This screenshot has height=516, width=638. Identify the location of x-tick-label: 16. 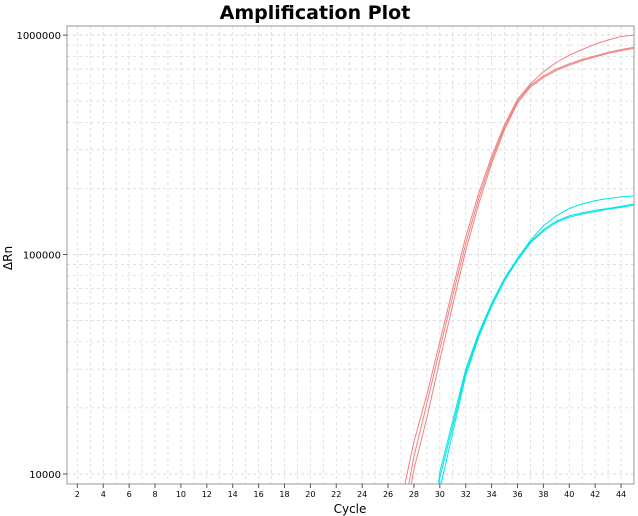
(258, 494).